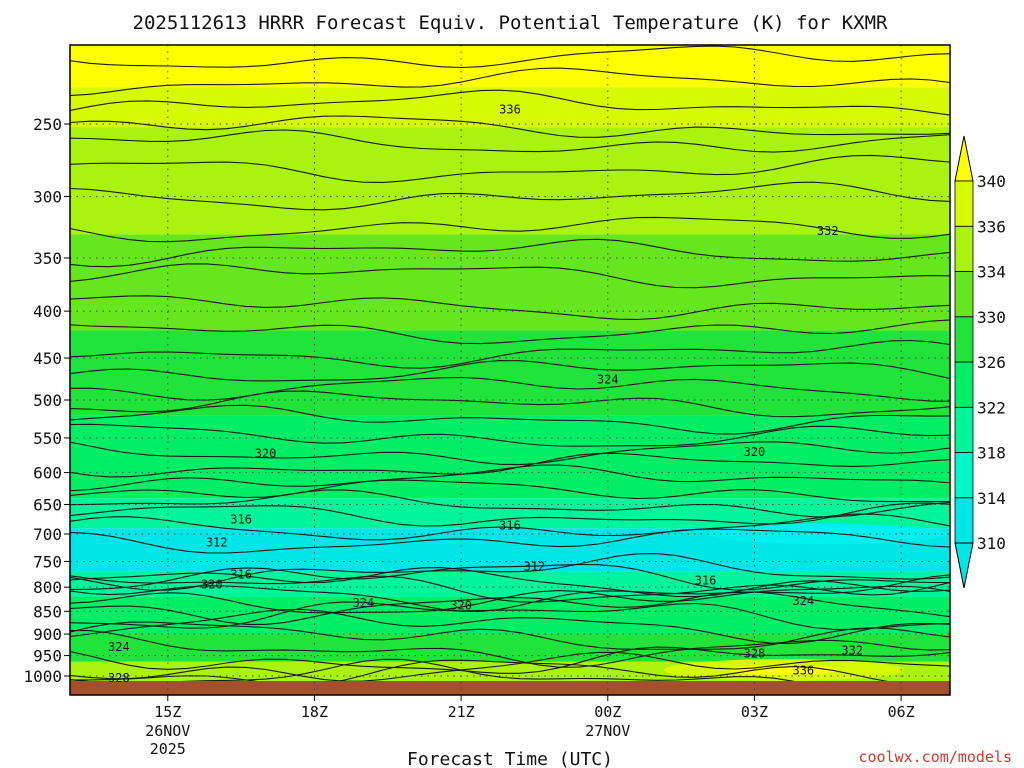 This screenshot has height=768, width=1024. What do you see at coordinates (852, 651) in the screenshot?
I see `contour-label-17: 332` at bounding box center [852, 651].